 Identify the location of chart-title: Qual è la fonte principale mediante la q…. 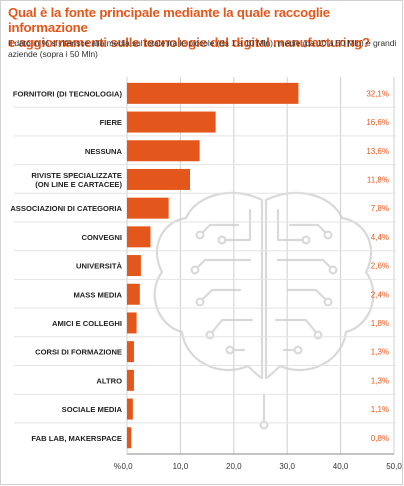
(189, 27).